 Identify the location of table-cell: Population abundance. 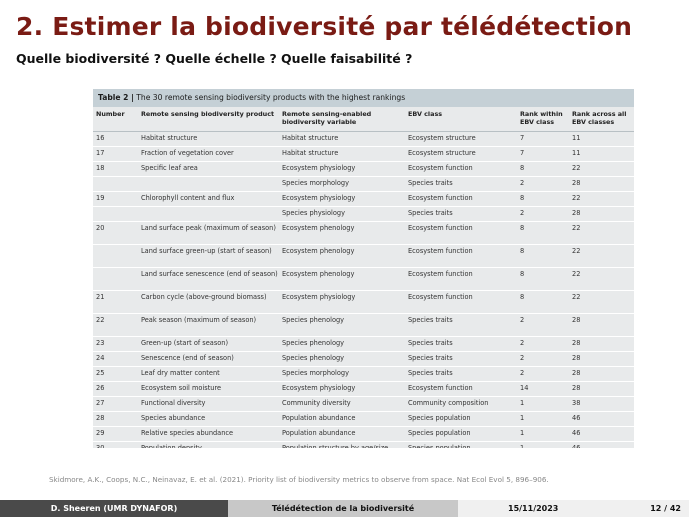
(319, 433).